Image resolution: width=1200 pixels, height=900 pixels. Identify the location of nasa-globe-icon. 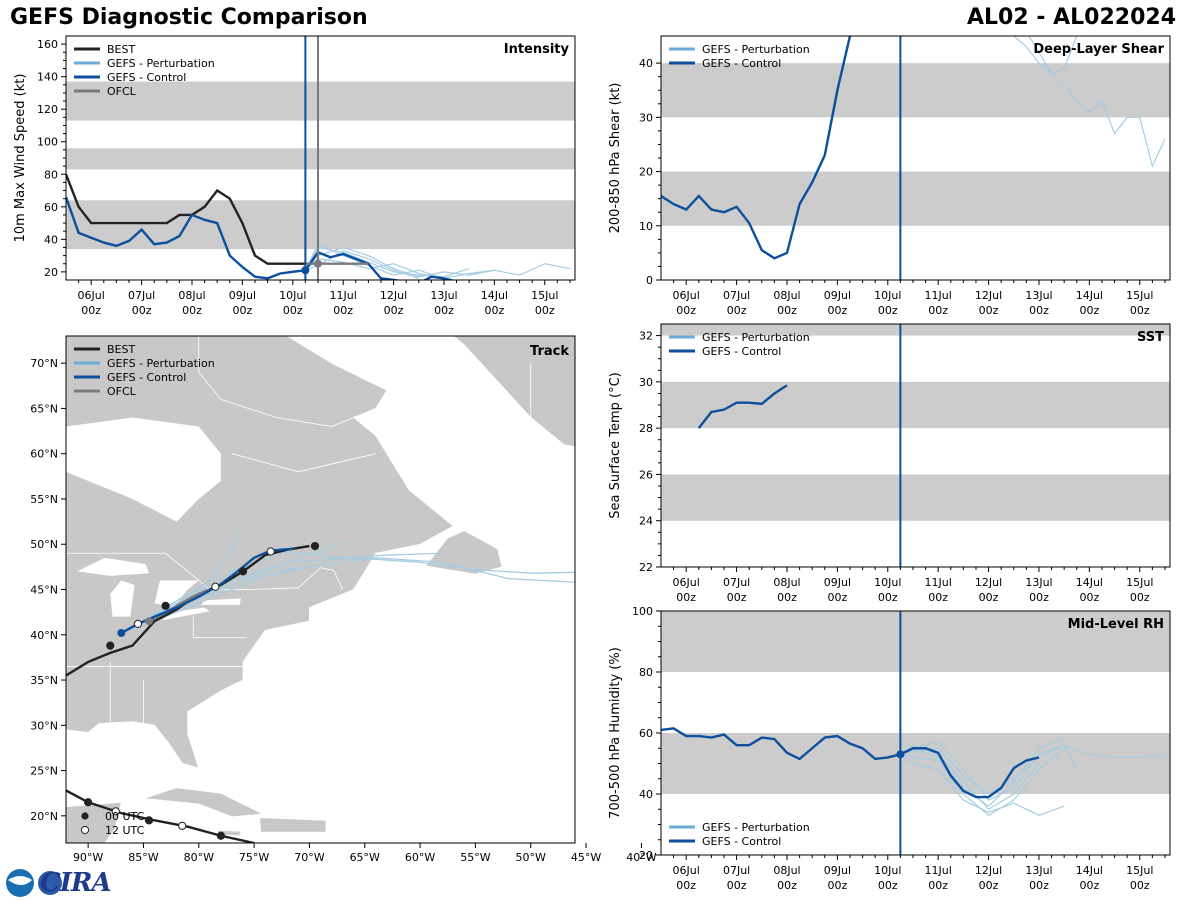
(50, 883).